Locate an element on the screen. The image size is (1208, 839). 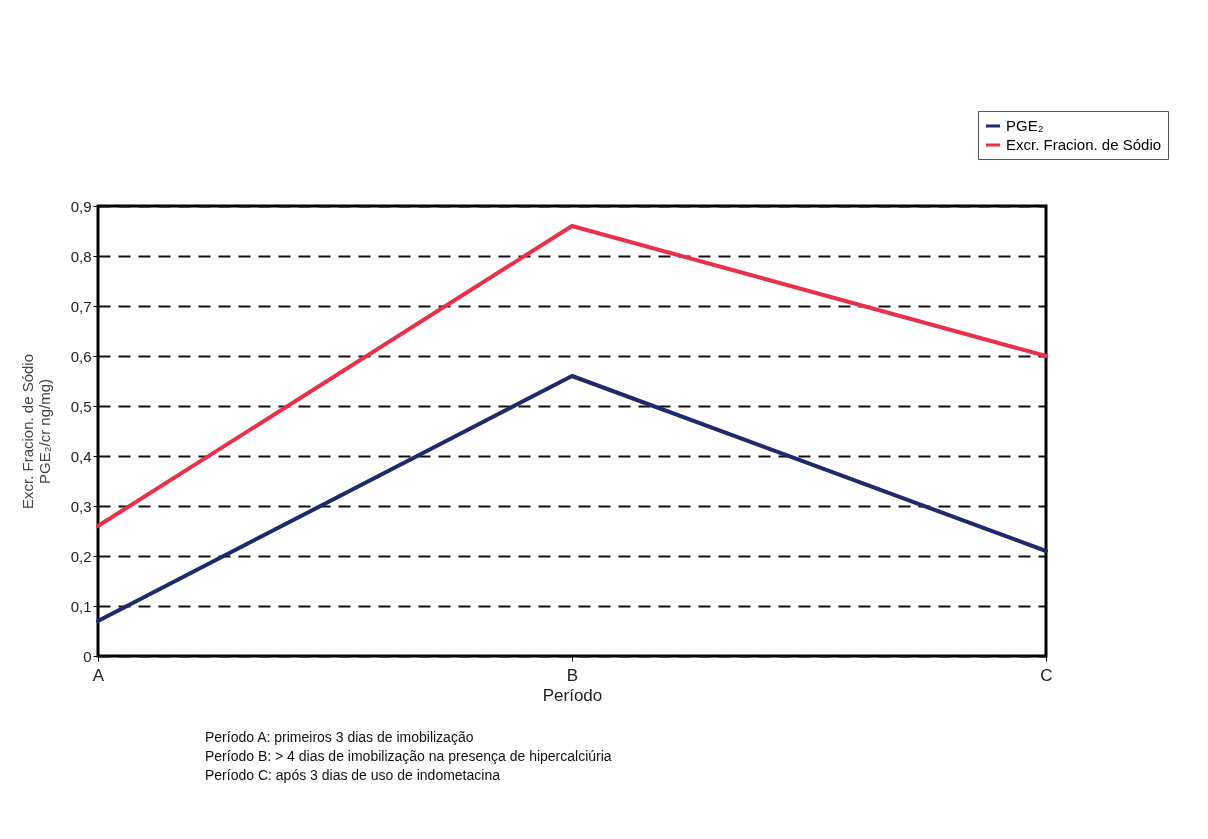
text: PGE₂/cr ng/mg) is located at coordinates (44, 431).